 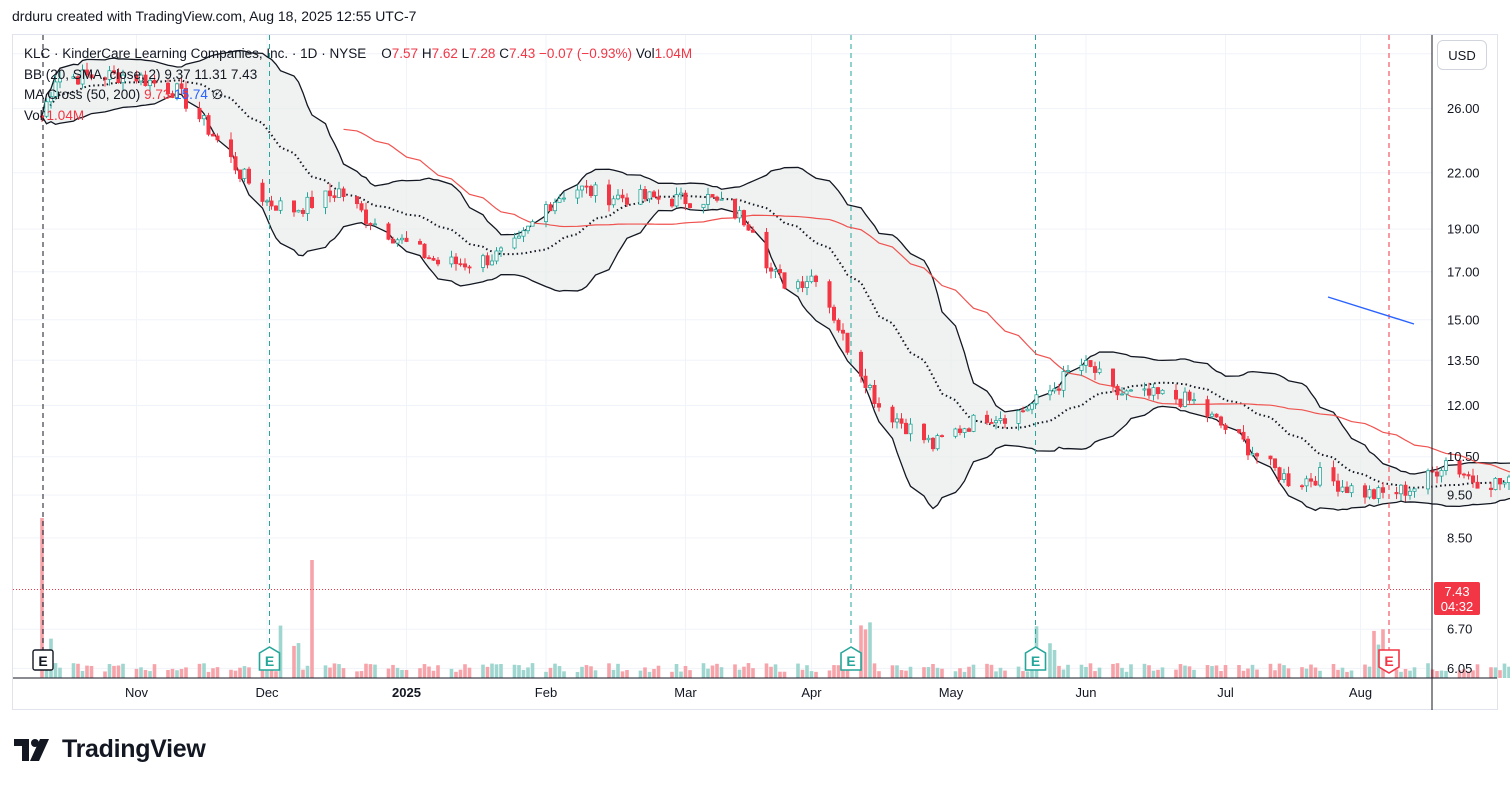 I want to click on tradingview-logo-icon, so click(x=31, y=749).